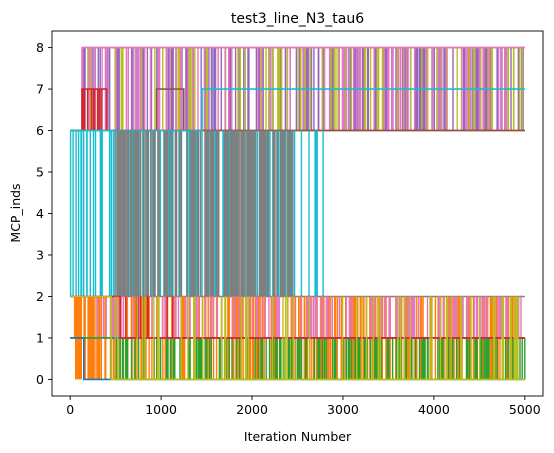 This screenshot has height=453, width=554. I want to click on y-tick-label: 2, so click(40, 296).